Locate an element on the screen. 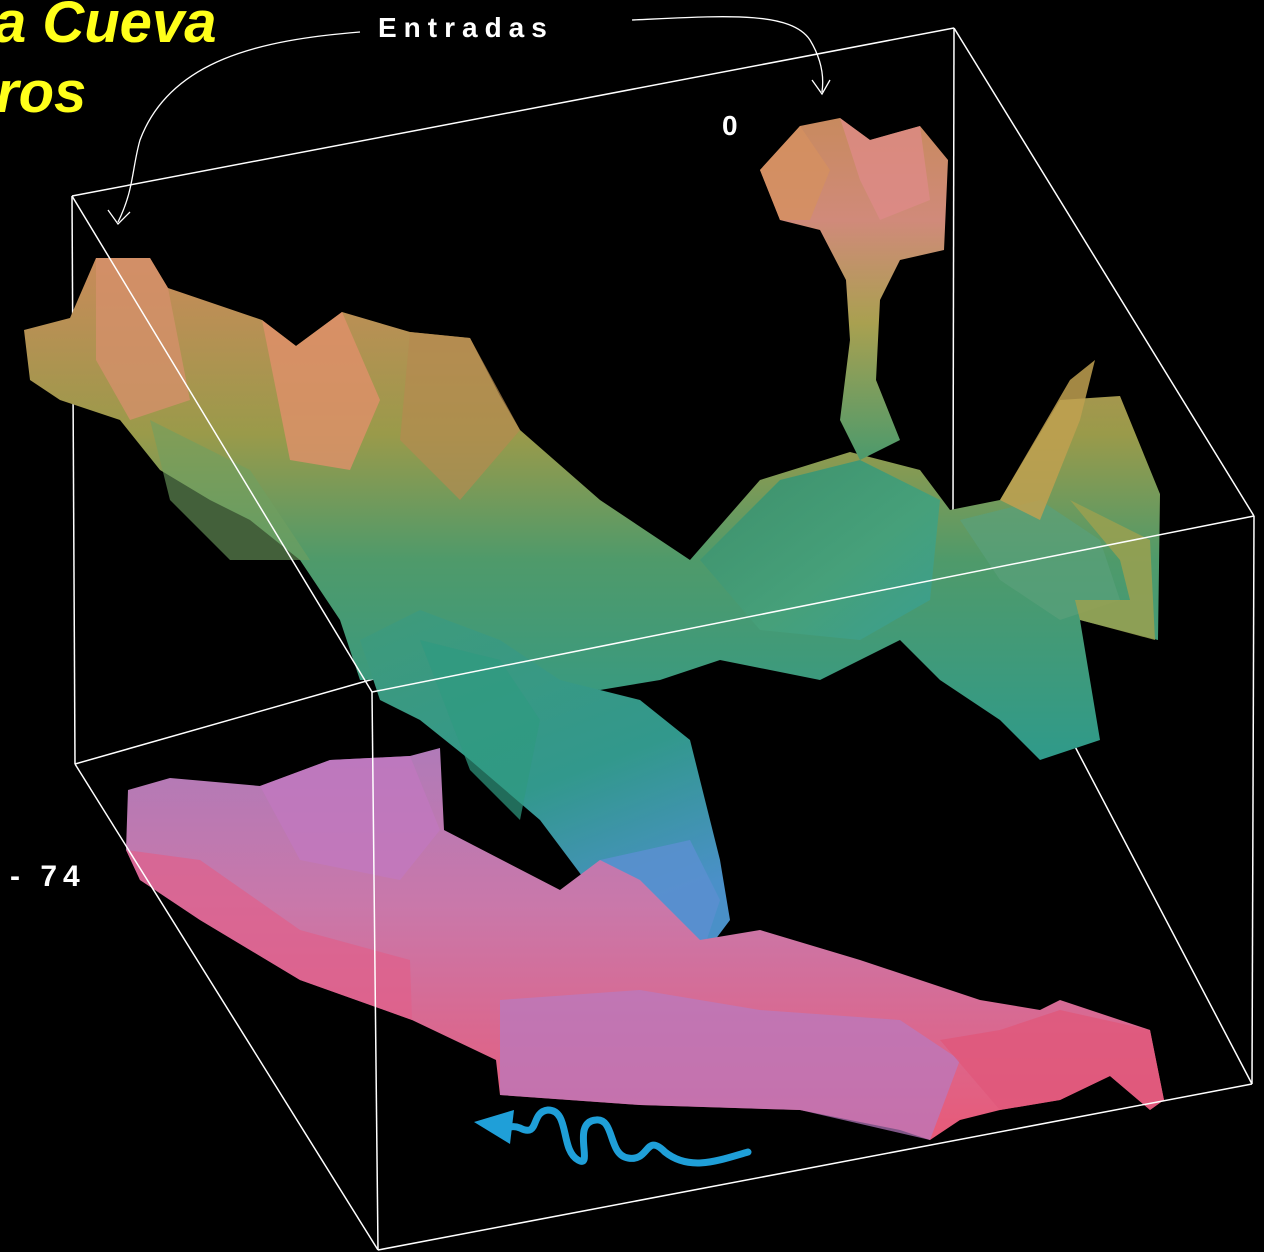 The width and height of the screenshot is (1264, 1252). entrances-label: Entradas is located at coordinates (466, 27).